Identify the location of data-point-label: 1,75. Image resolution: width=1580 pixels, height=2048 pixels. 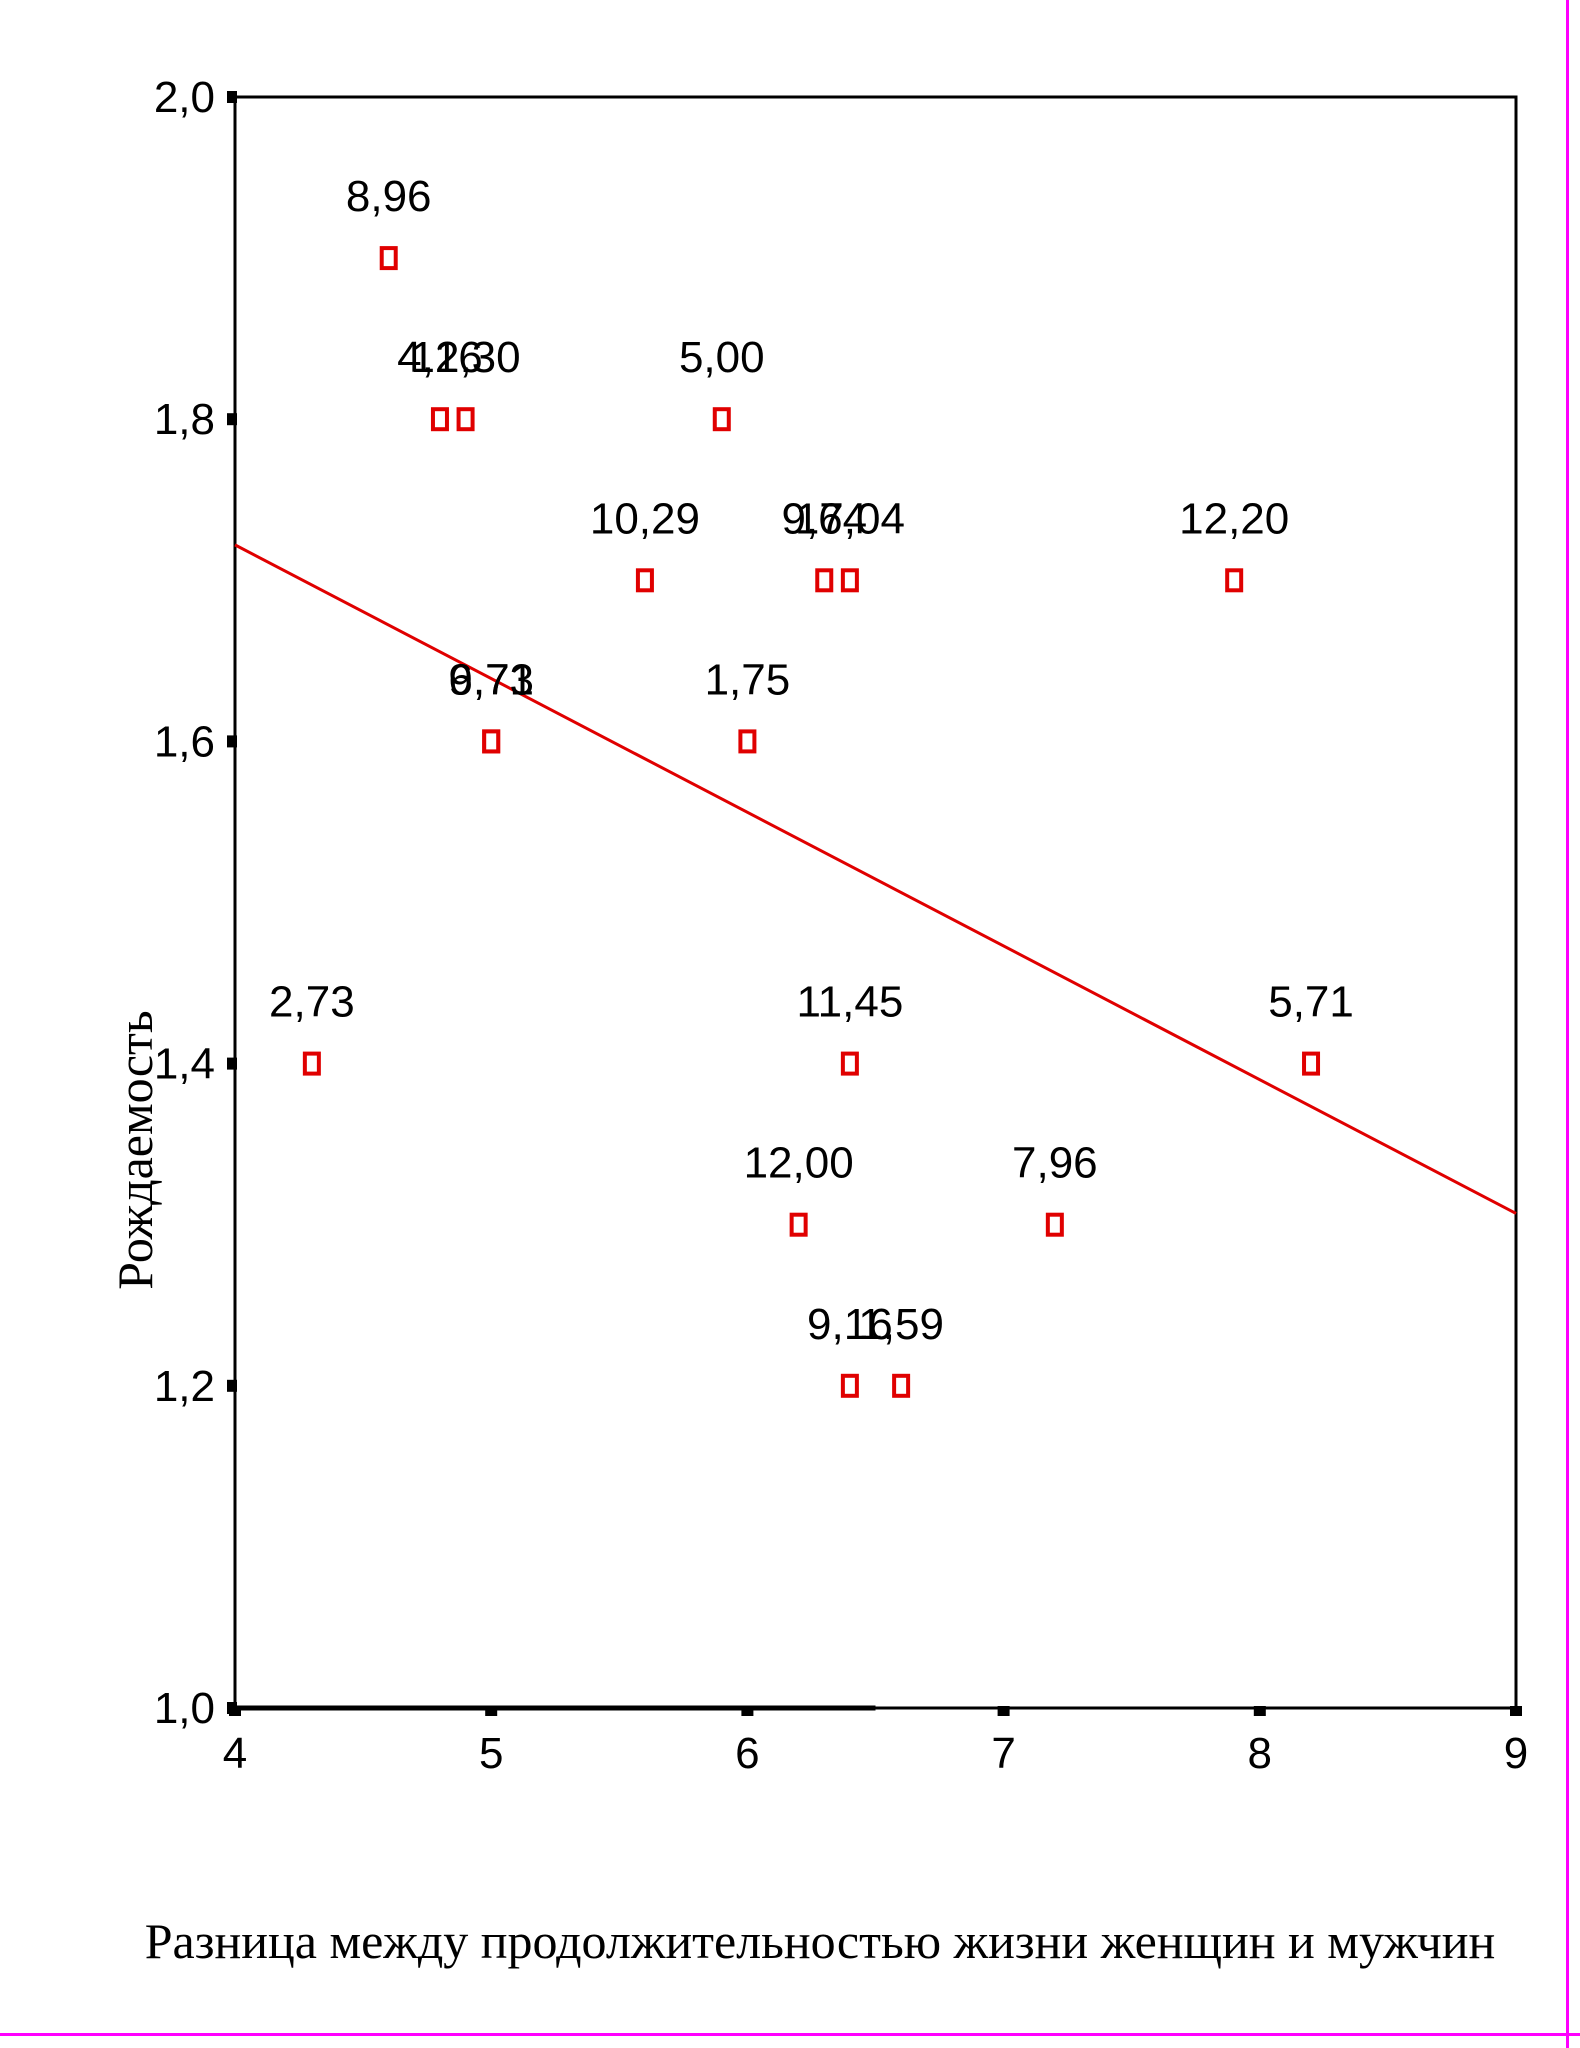
(748, 679).